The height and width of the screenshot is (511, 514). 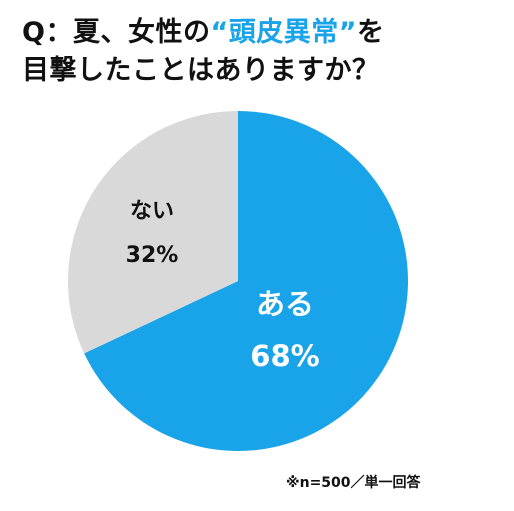 I want to click on chart-title: Q：夏、女性の“頭皮異常”を 目撃したことはありますか？, so click(x=262, y=52).